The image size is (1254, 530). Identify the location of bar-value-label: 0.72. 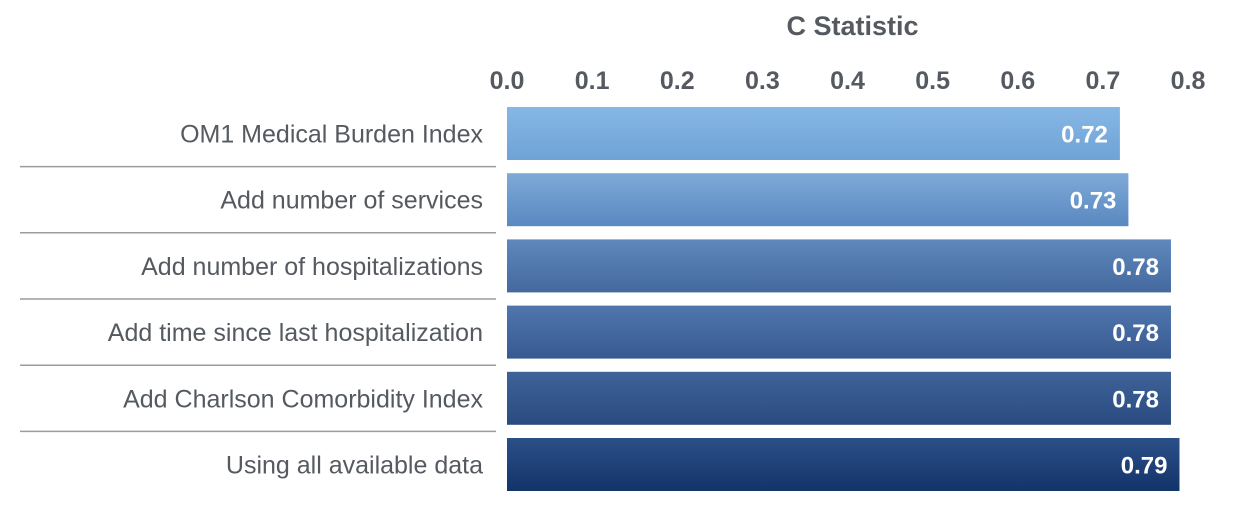
(1084, 135).